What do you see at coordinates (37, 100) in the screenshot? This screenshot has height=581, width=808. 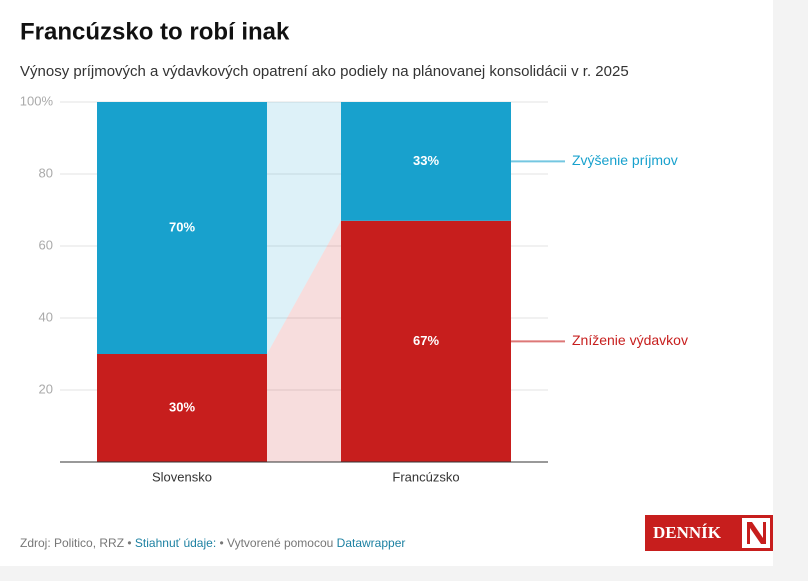 I see `y-tick-label: 100%` at bounding box center [37, 100].